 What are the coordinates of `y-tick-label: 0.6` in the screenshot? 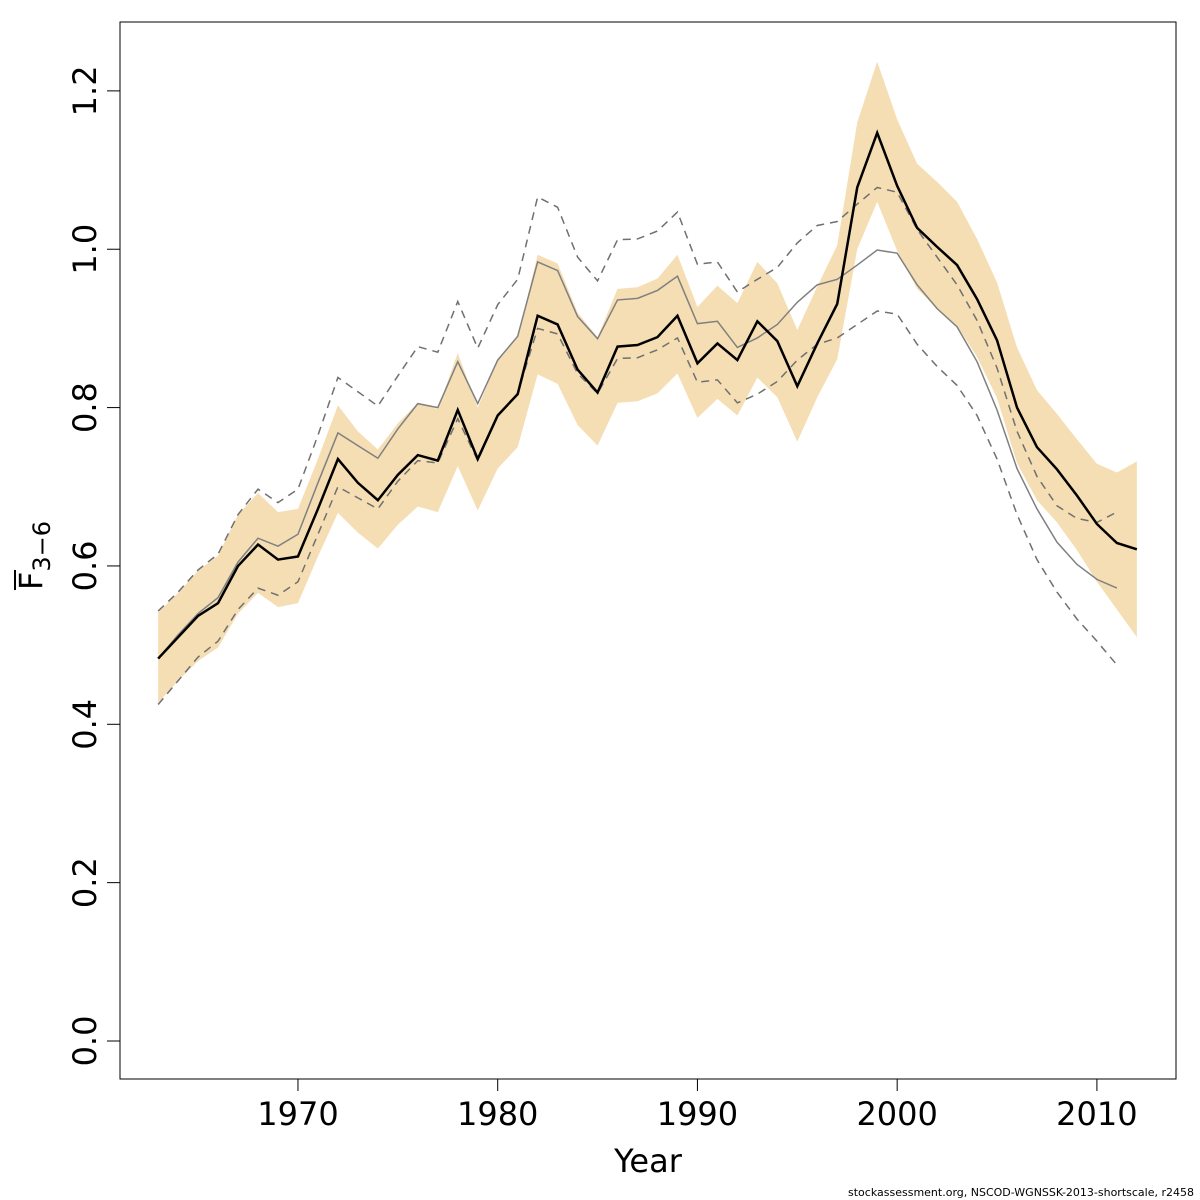 It's located at (85, 565).